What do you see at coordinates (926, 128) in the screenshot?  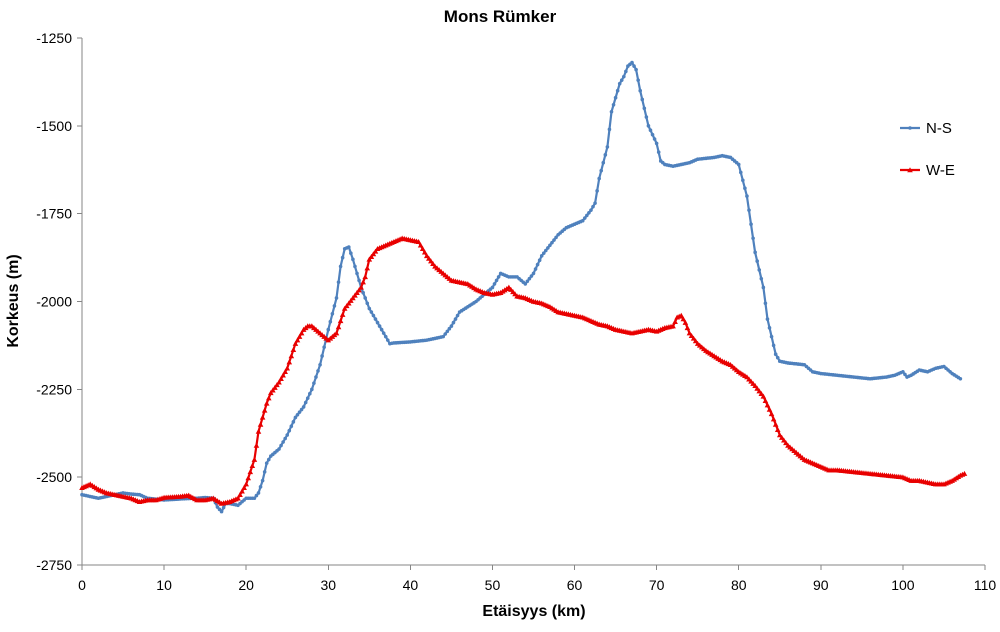 I see `legend-item-n-s: N-S` at bounding box center [926, 128].